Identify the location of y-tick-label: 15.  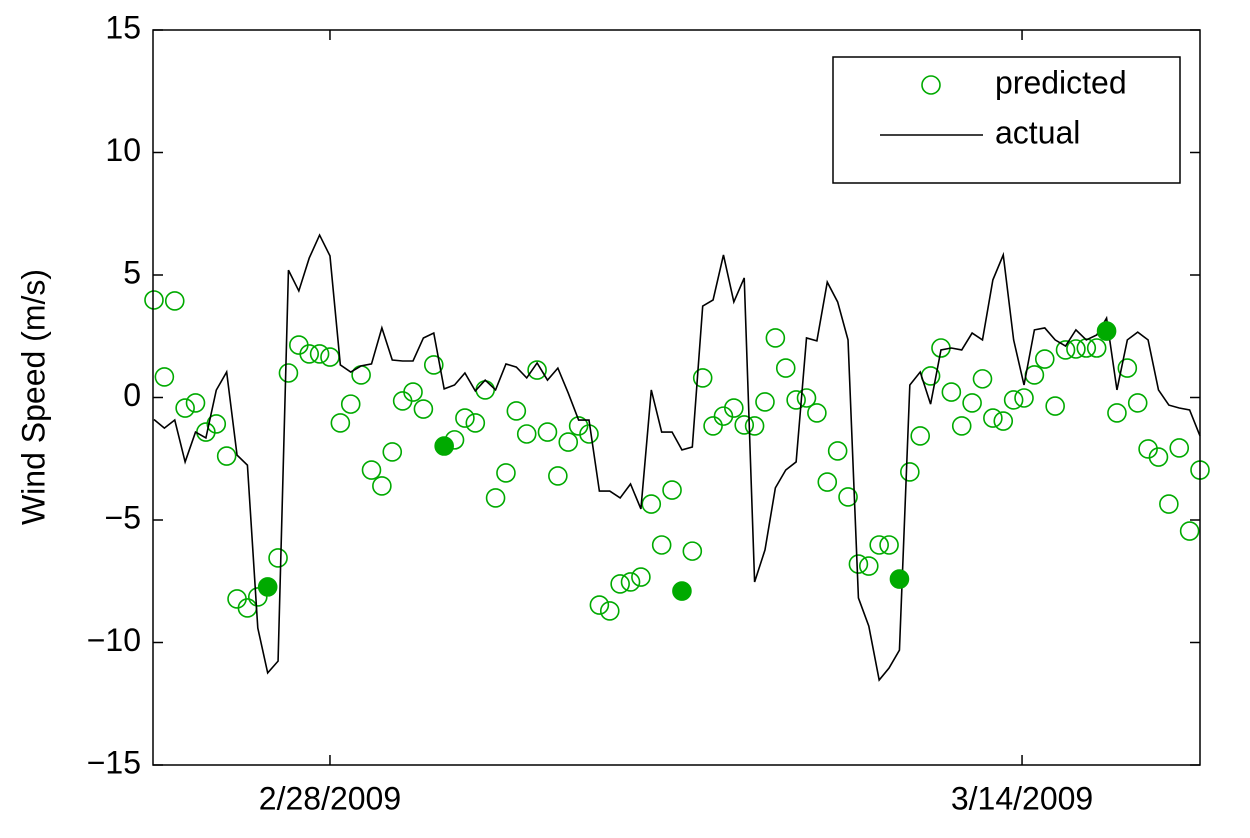
(123, 27).